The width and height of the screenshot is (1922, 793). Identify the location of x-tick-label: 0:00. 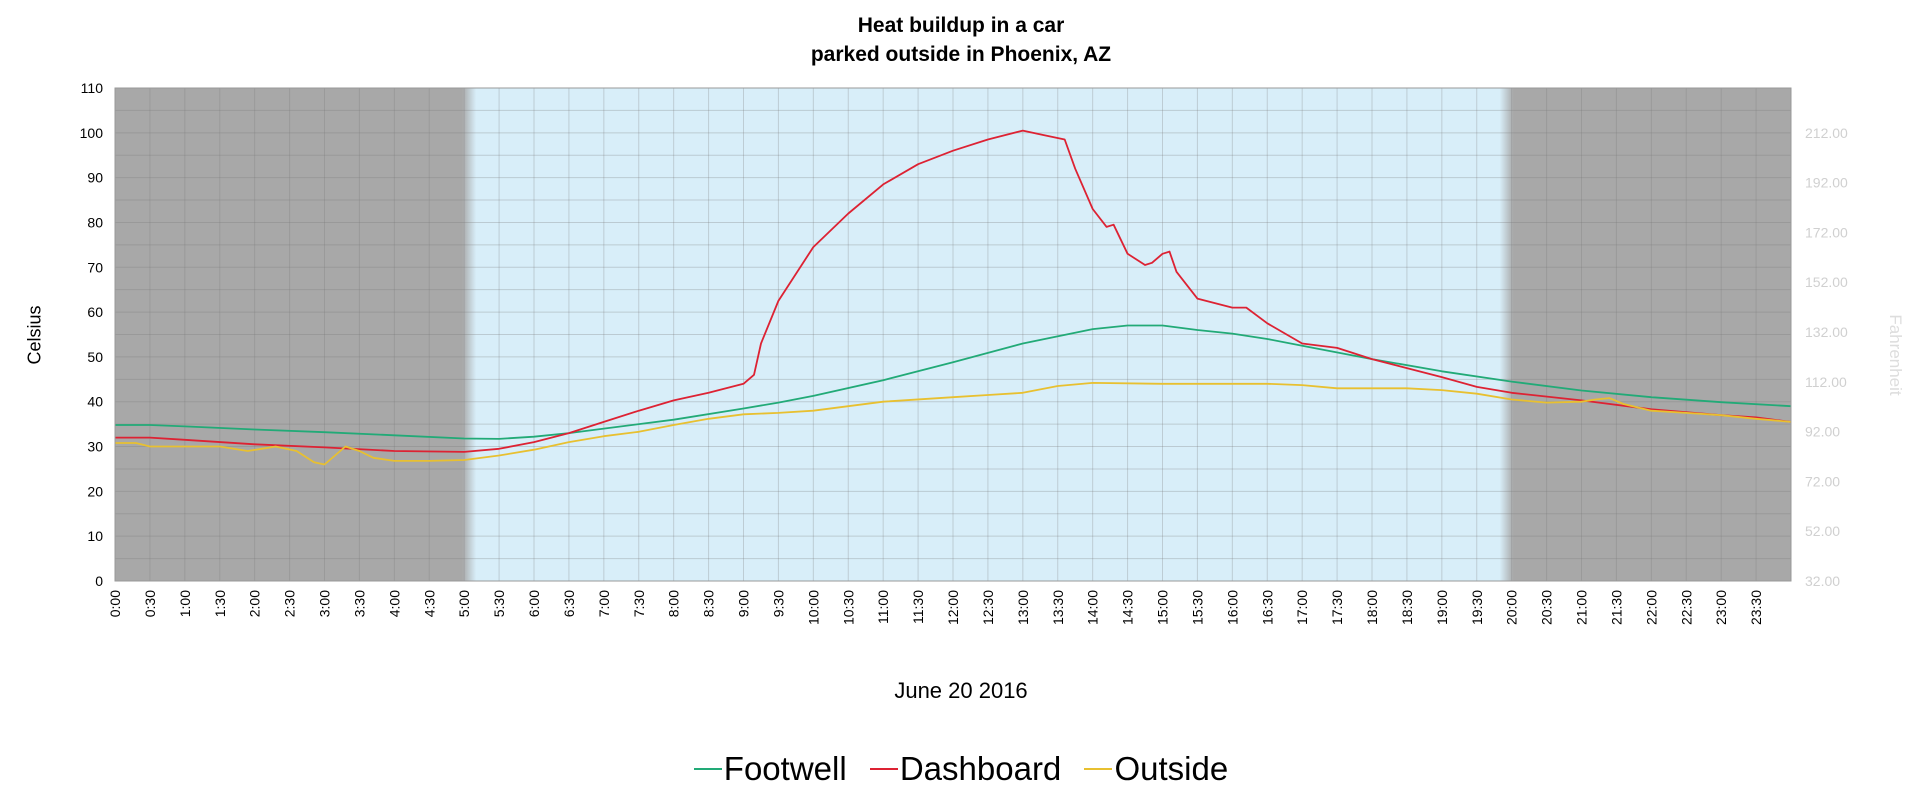
(115, 603).